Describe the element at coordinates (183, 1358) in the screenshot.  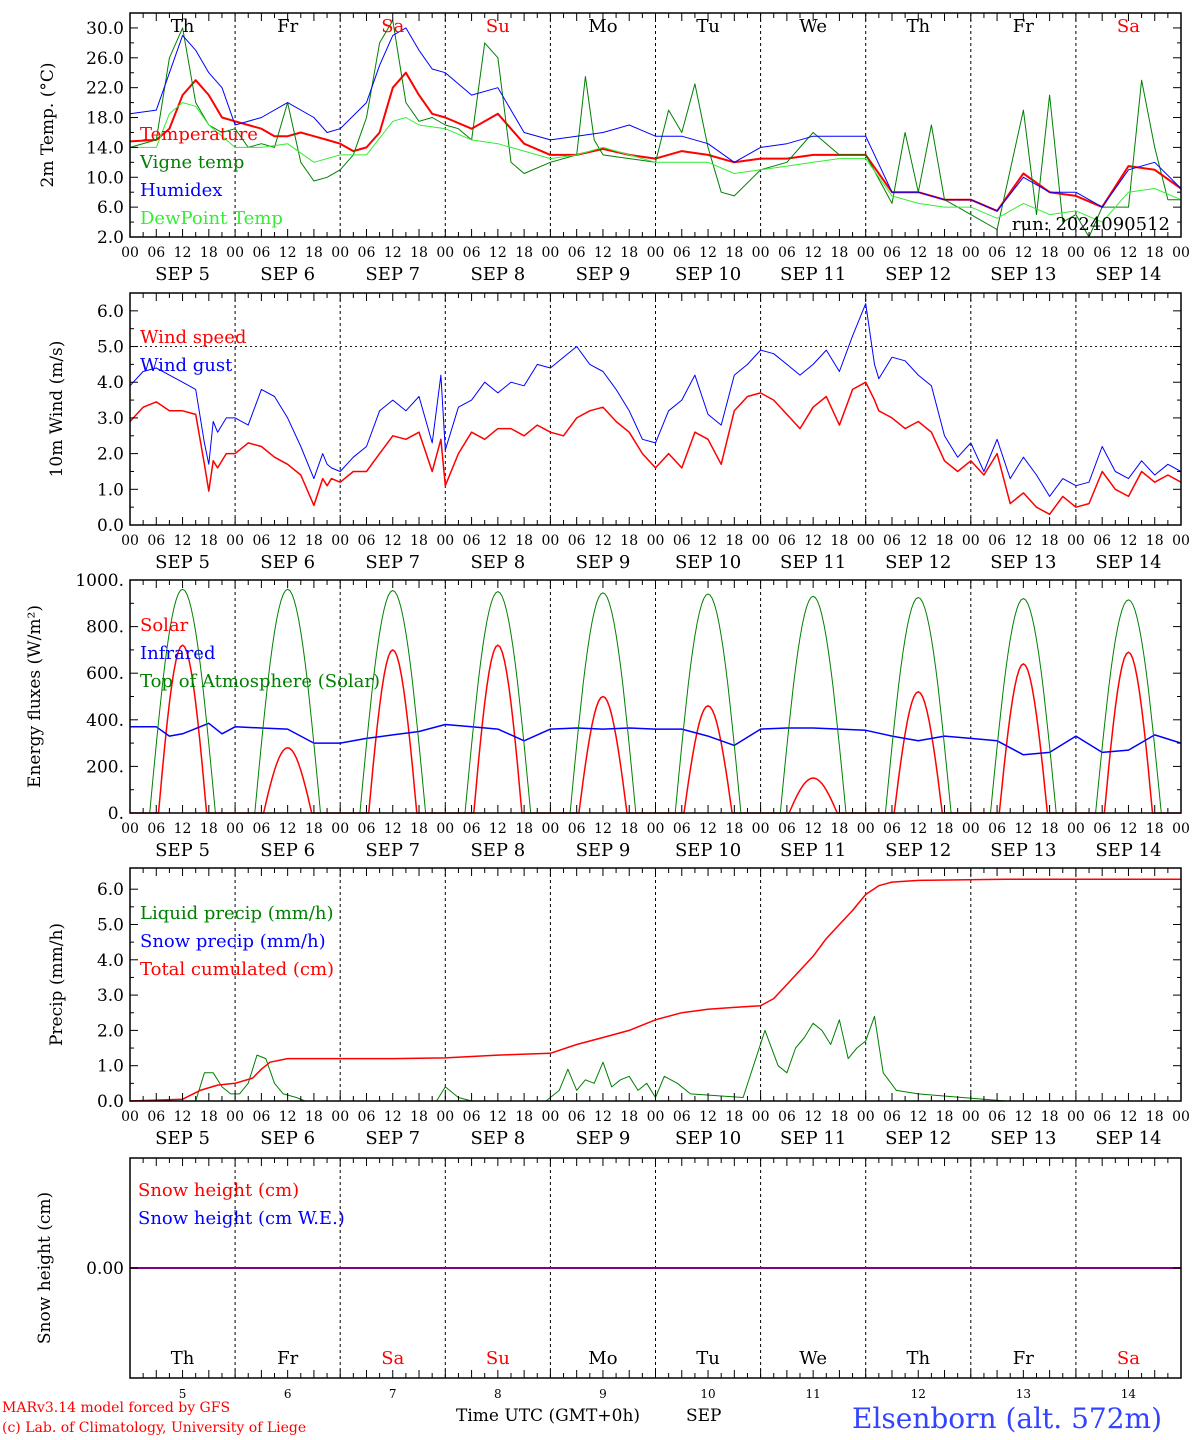
I see `weekday-label: Th` at that location.